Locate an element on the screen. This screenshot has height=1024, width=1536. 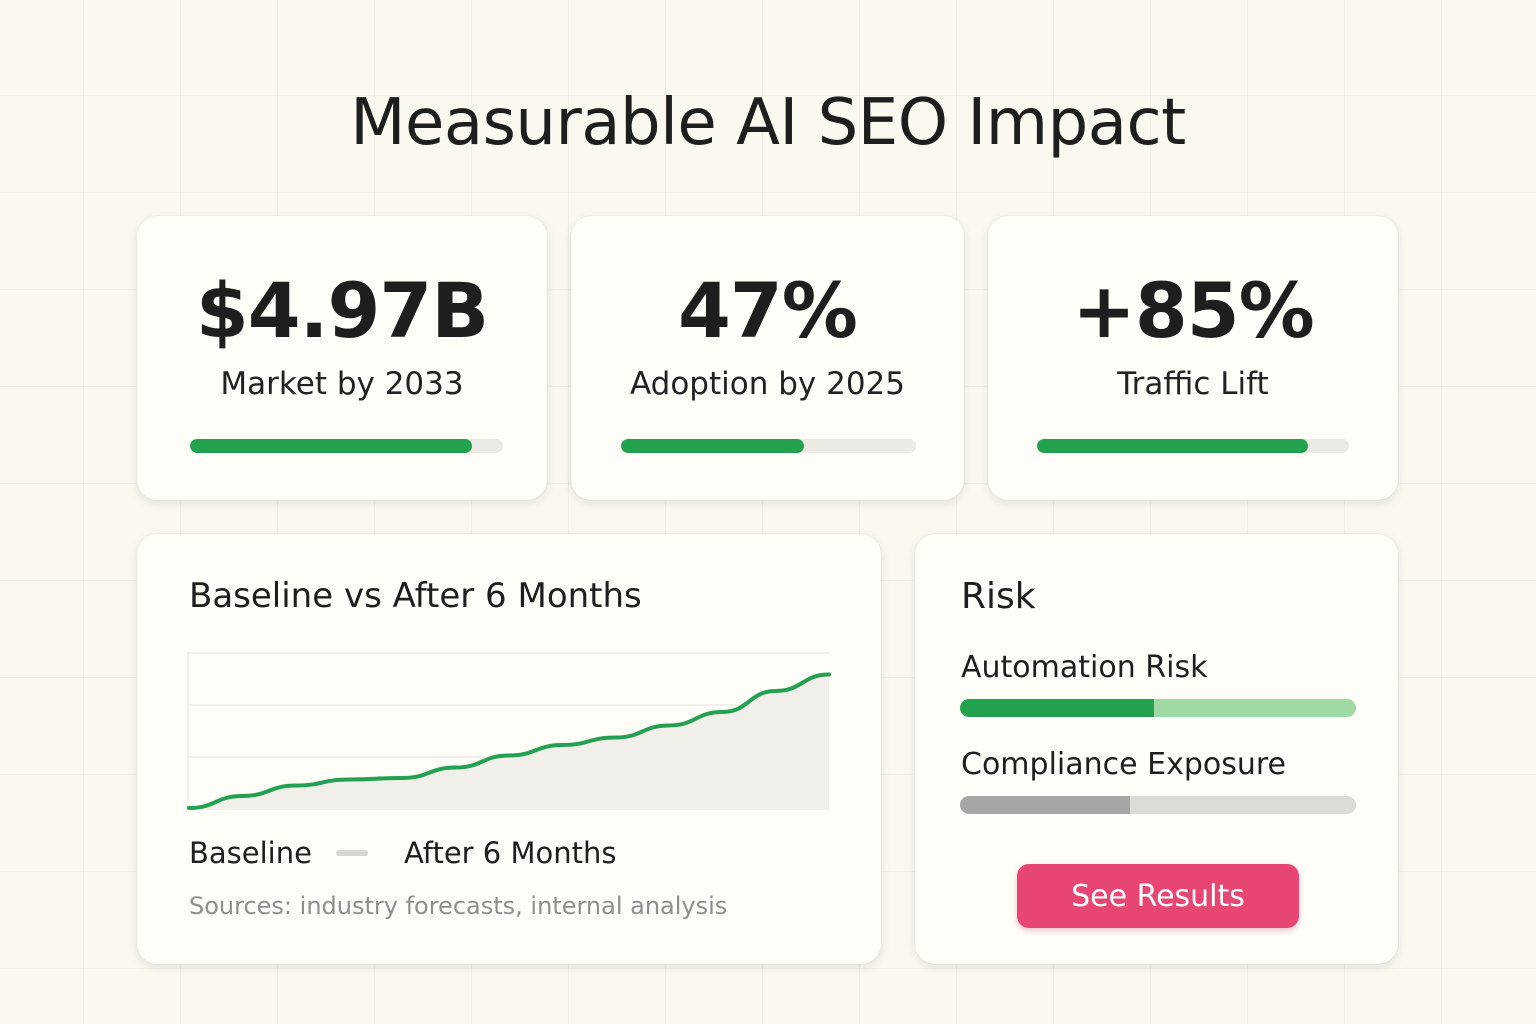
chart-legend: Baseline After 6 Months is located at coordinates (402, 853).